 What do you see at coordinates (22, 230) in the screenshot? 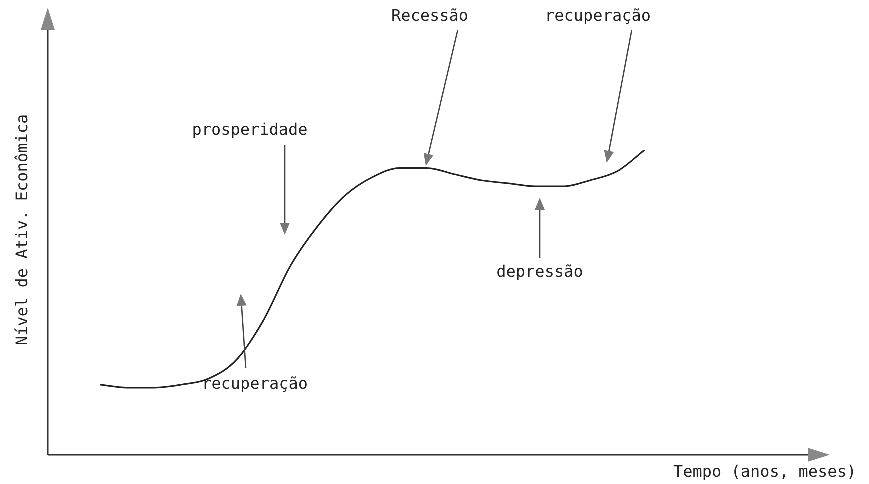
I see `y-axis-title: Nível de Ativ. Econômica` at bounding box center [22, 230].